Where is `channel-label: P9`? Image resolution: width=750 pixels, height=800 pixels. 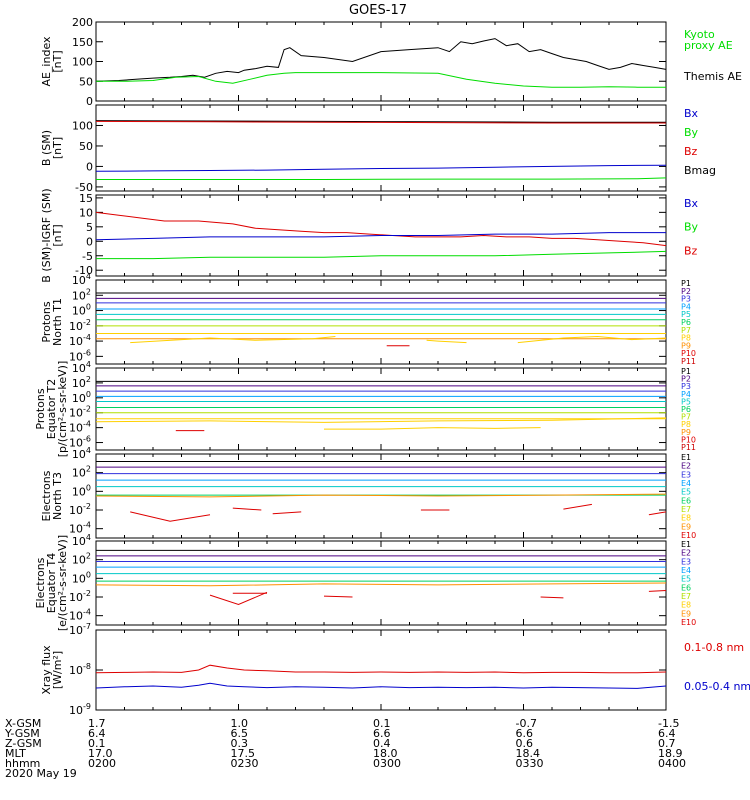 channel-label: P9 is located at coordinates (686, 345).